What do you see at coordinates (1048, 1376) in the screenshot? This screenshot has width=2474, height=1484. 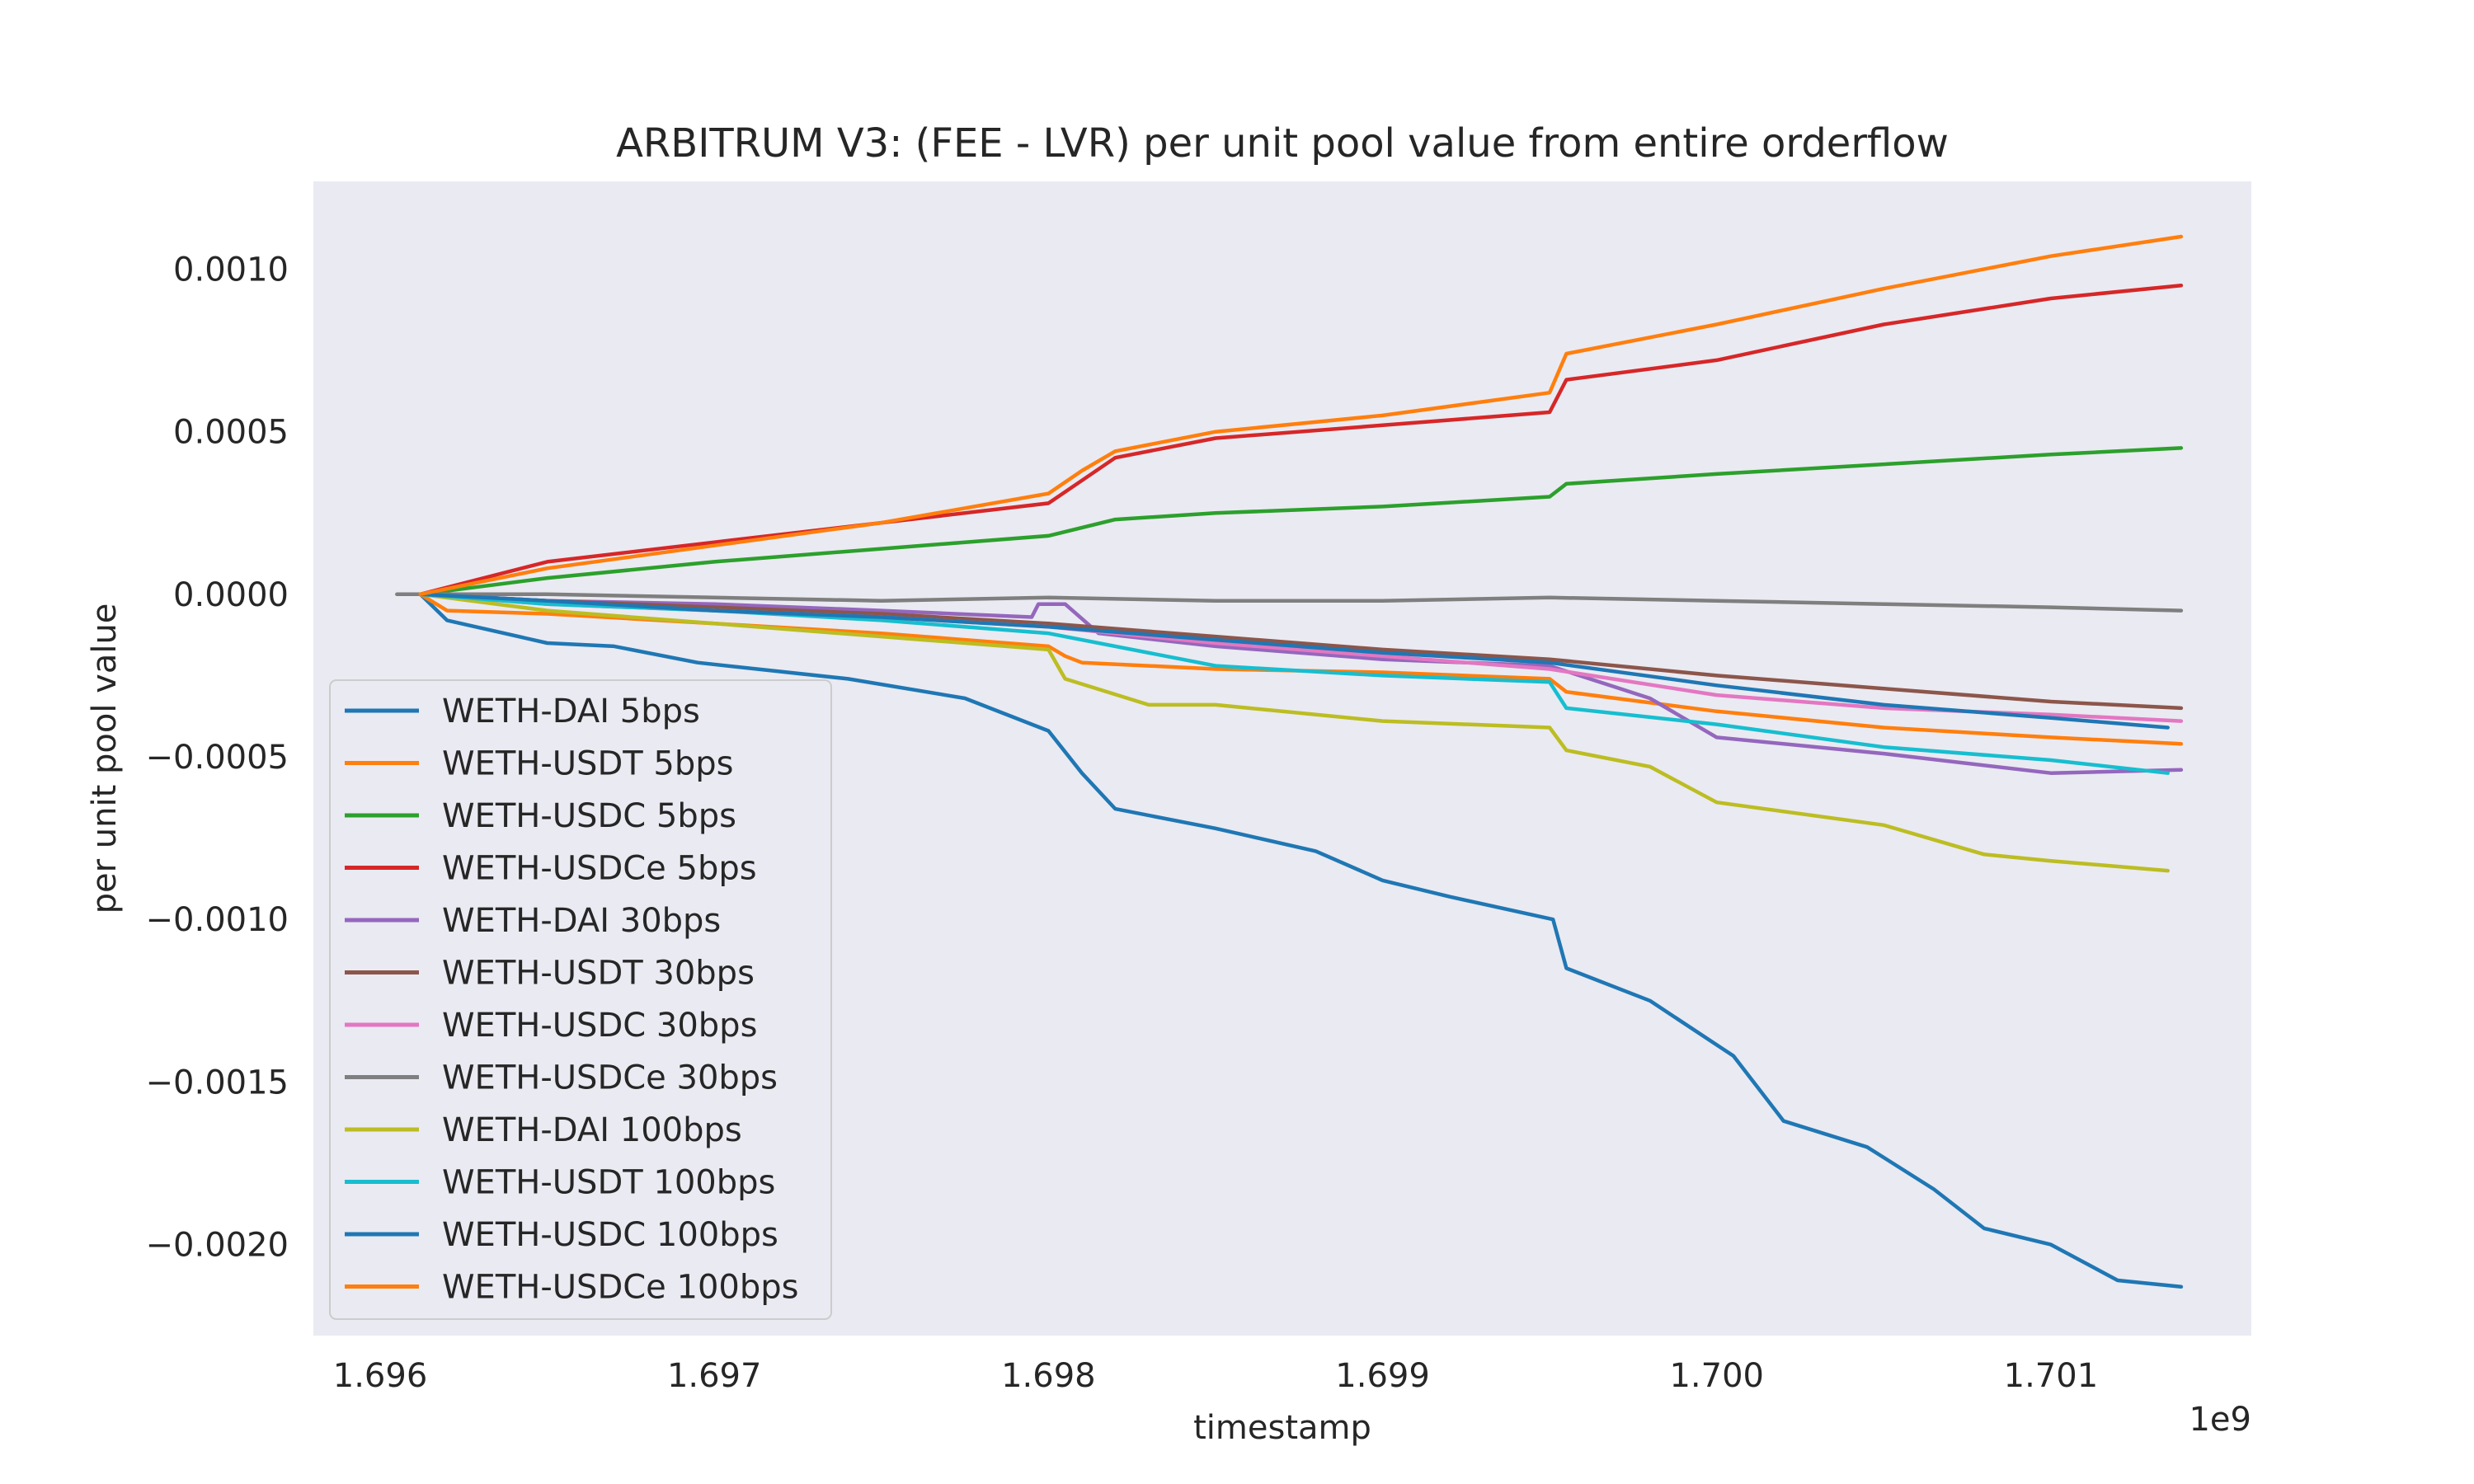 I see `x-tick-label: 1.698` at bounding box center [1048, 1376].